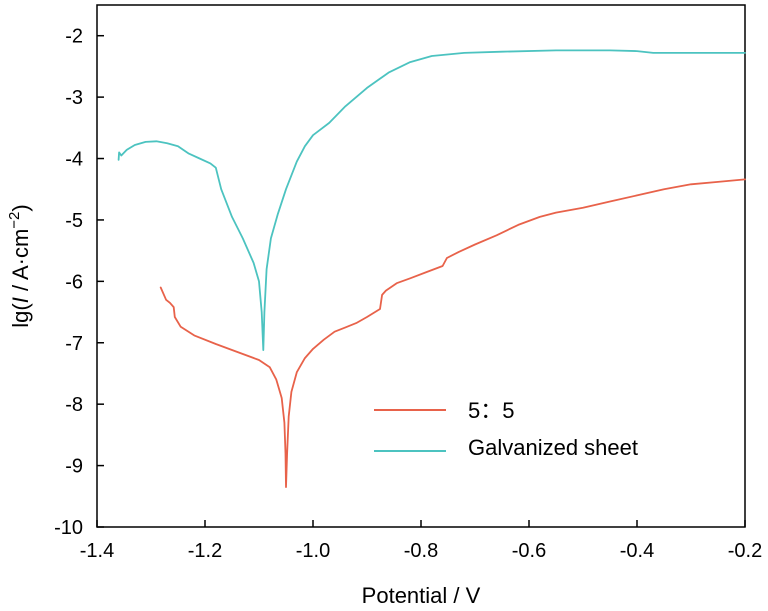 Image resolution: width=768 pixels, height=611 pixels. Describe the element at coordinates (20, 300) in the screenshot. I see `y-axis-title-italic: I` at that location.